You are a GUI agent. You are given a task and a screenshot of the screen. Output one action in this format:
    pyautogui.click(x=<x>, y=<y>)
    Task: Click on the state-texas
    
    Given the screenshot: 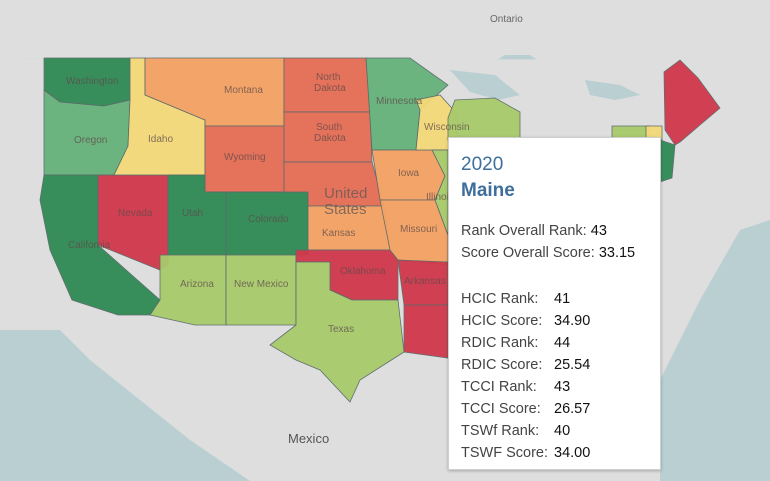 What is the action you would take?
    pyautogui.click(x=337, y=332)
    